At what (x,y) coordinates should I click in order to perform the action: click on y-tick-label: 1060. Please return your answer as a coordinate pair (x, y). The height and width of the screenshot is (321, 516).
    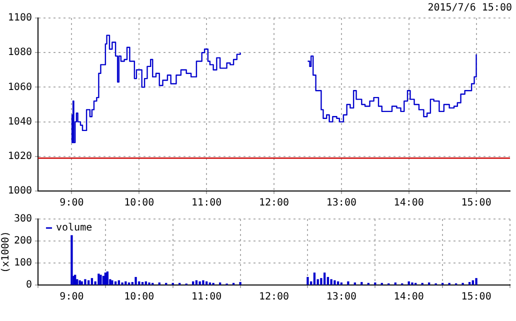
    Looking at the image, I should click on (20, 87).